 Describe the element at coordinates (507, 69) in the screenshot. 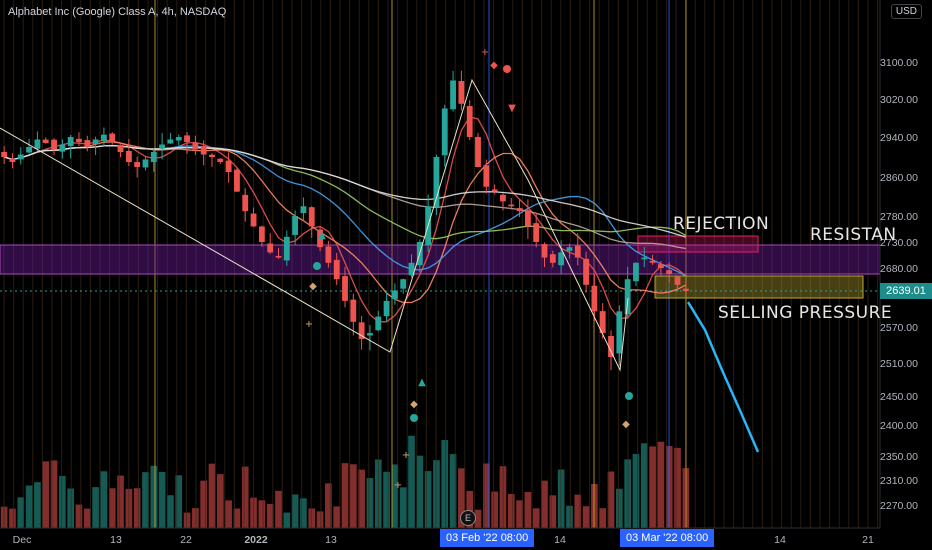

I see `sell-signal-dot` at that location.